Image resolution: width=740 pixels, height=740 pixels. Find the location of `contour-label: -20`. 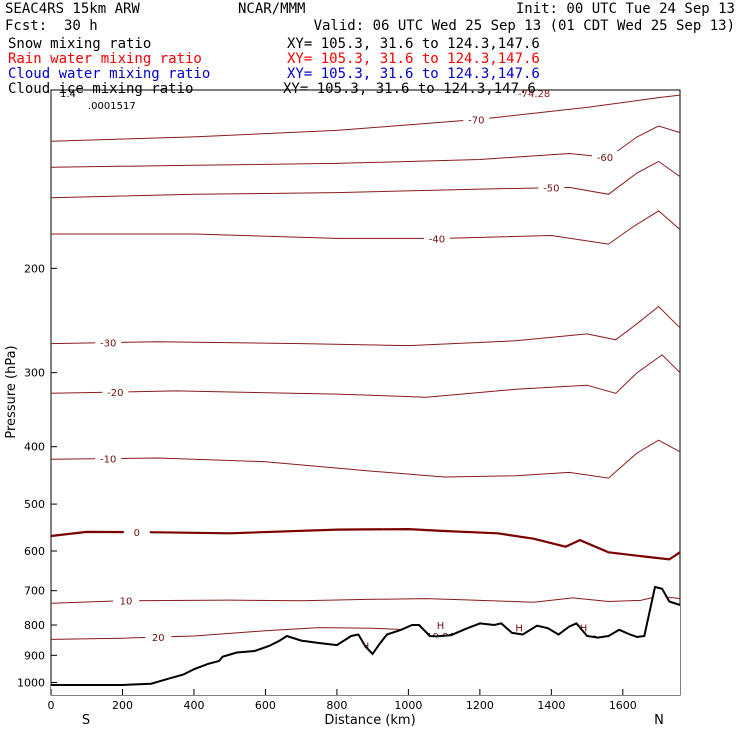

contour-label: -20 is located at coordinates (115, 393).